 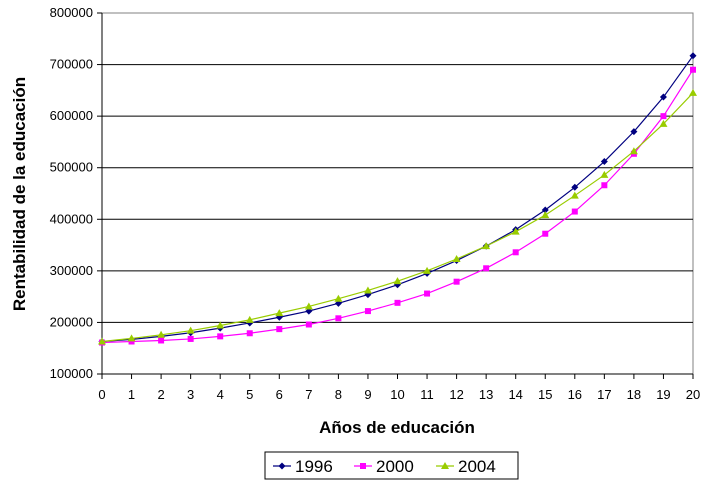 What do you see at coordinates (575, 394) in the screenshot?
I see `x-tick-label: 16` at bounding box center [575, 394].